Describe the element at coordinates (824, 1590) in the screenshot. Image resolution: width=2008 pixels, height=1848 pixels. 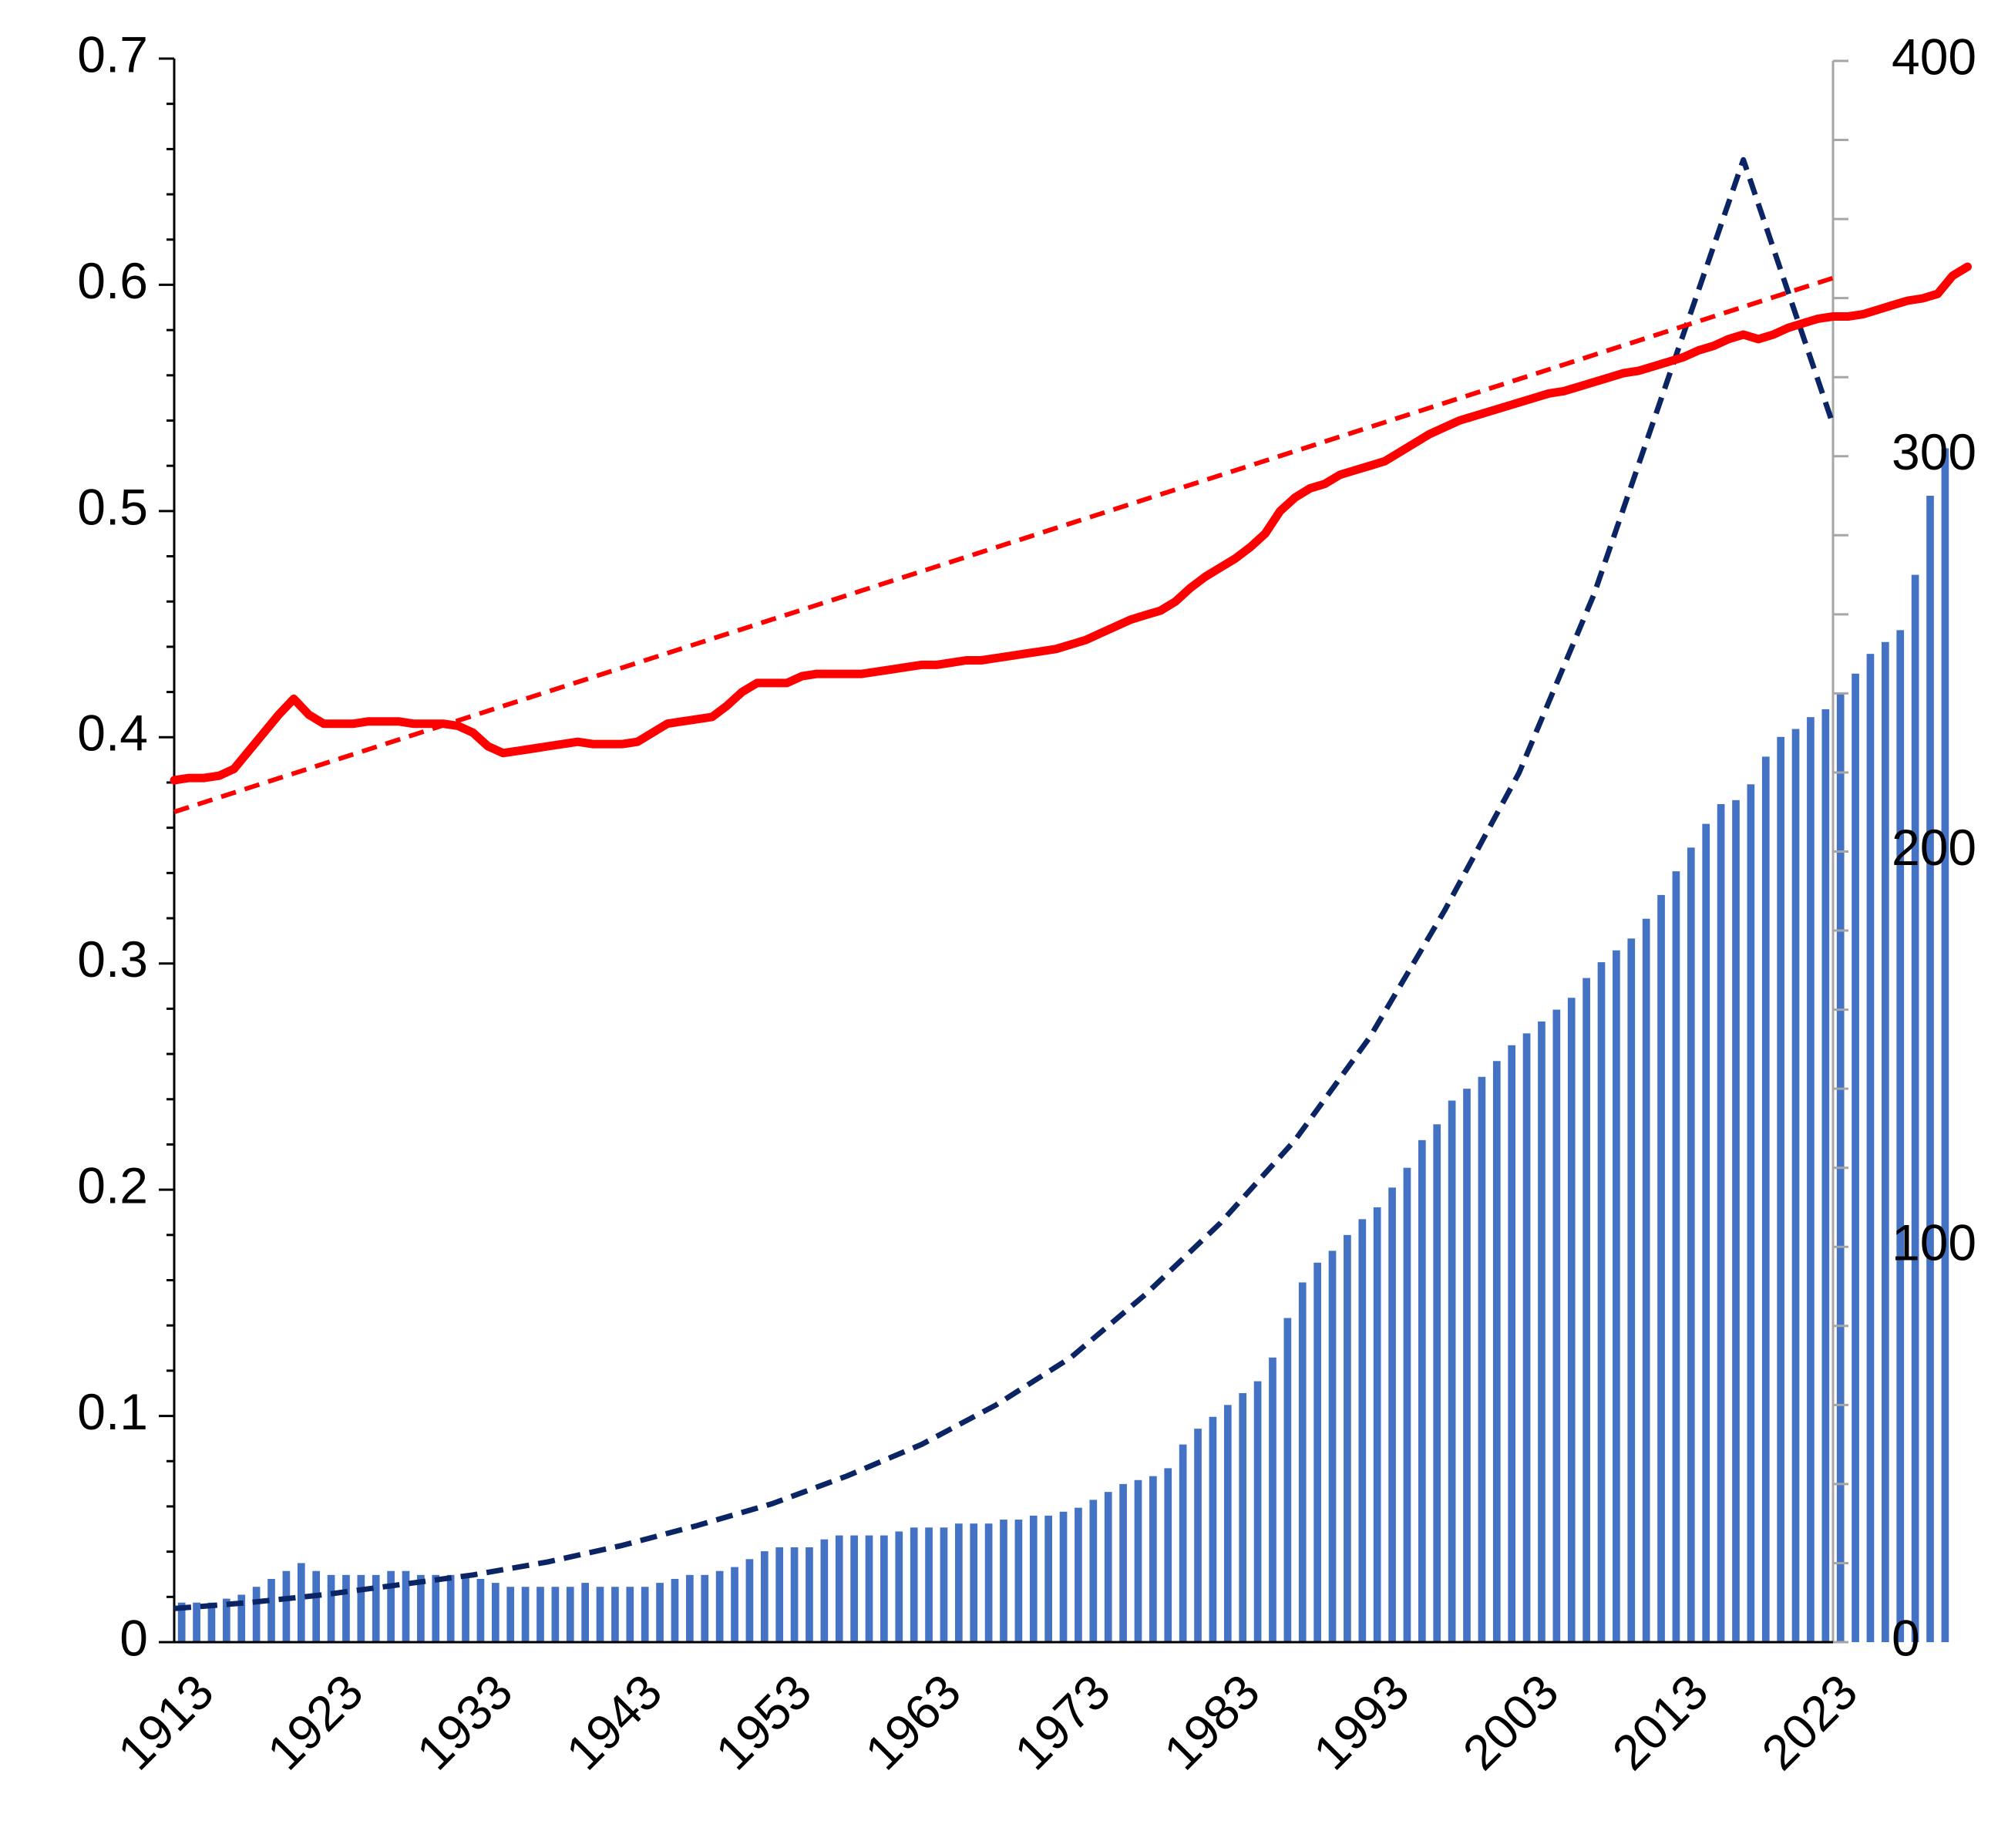
I see `bar-1956` at that location.